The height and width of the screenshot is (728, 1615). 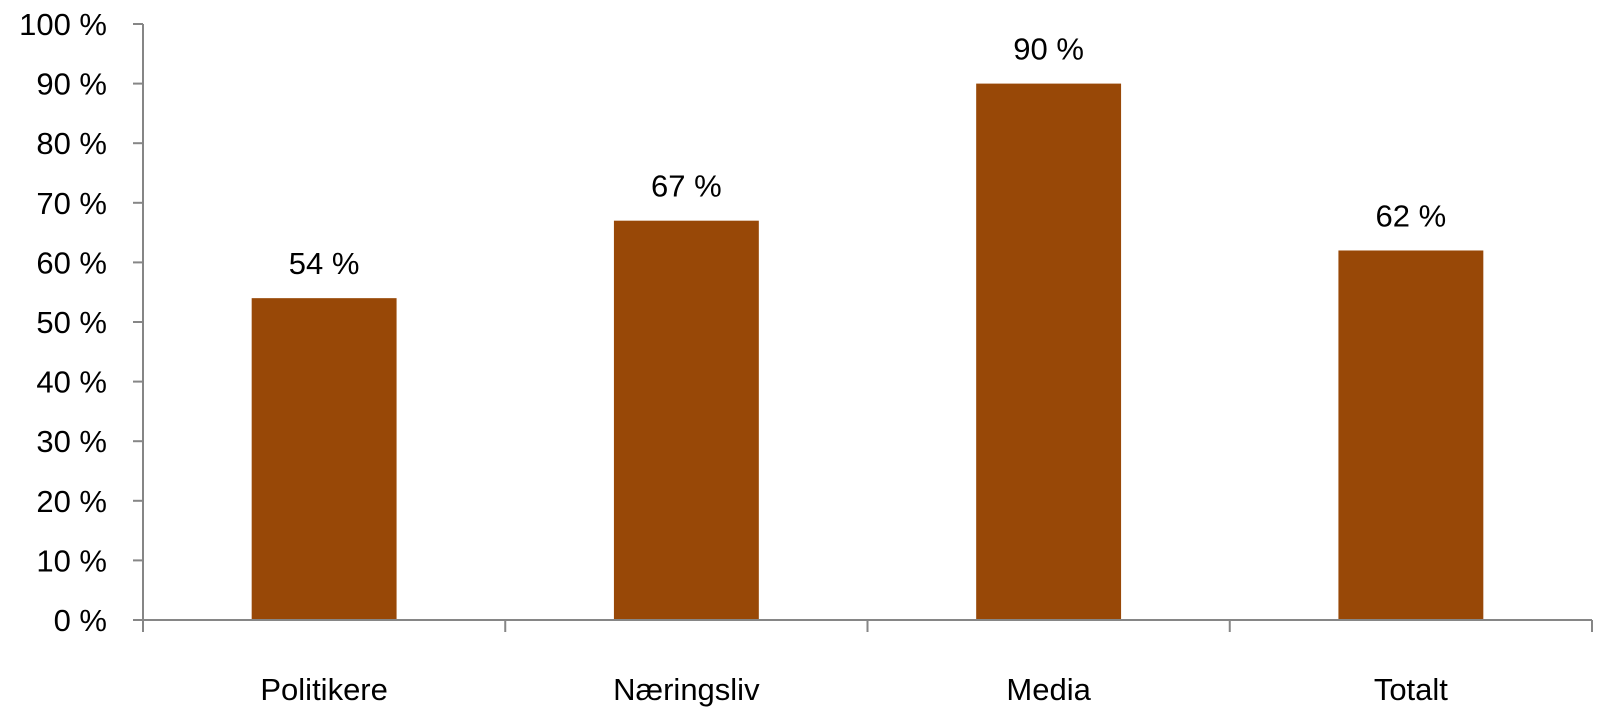 I want to click on category-labels: Politikere Næringsliv Media Totalt, so click(x=854, y=689).